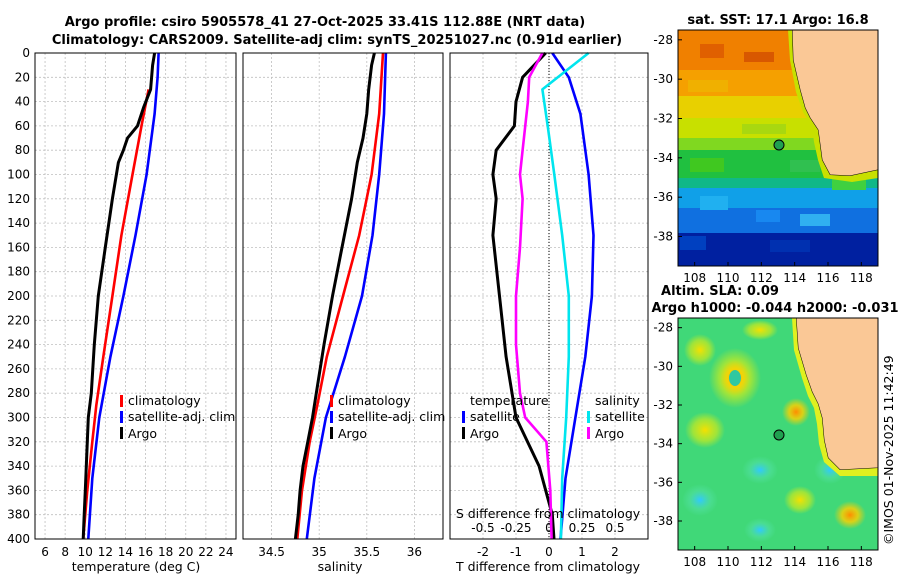  Describe the element at coordinates (615, 552) in the screenshot. I see `x-tick-label: 2` at that location.